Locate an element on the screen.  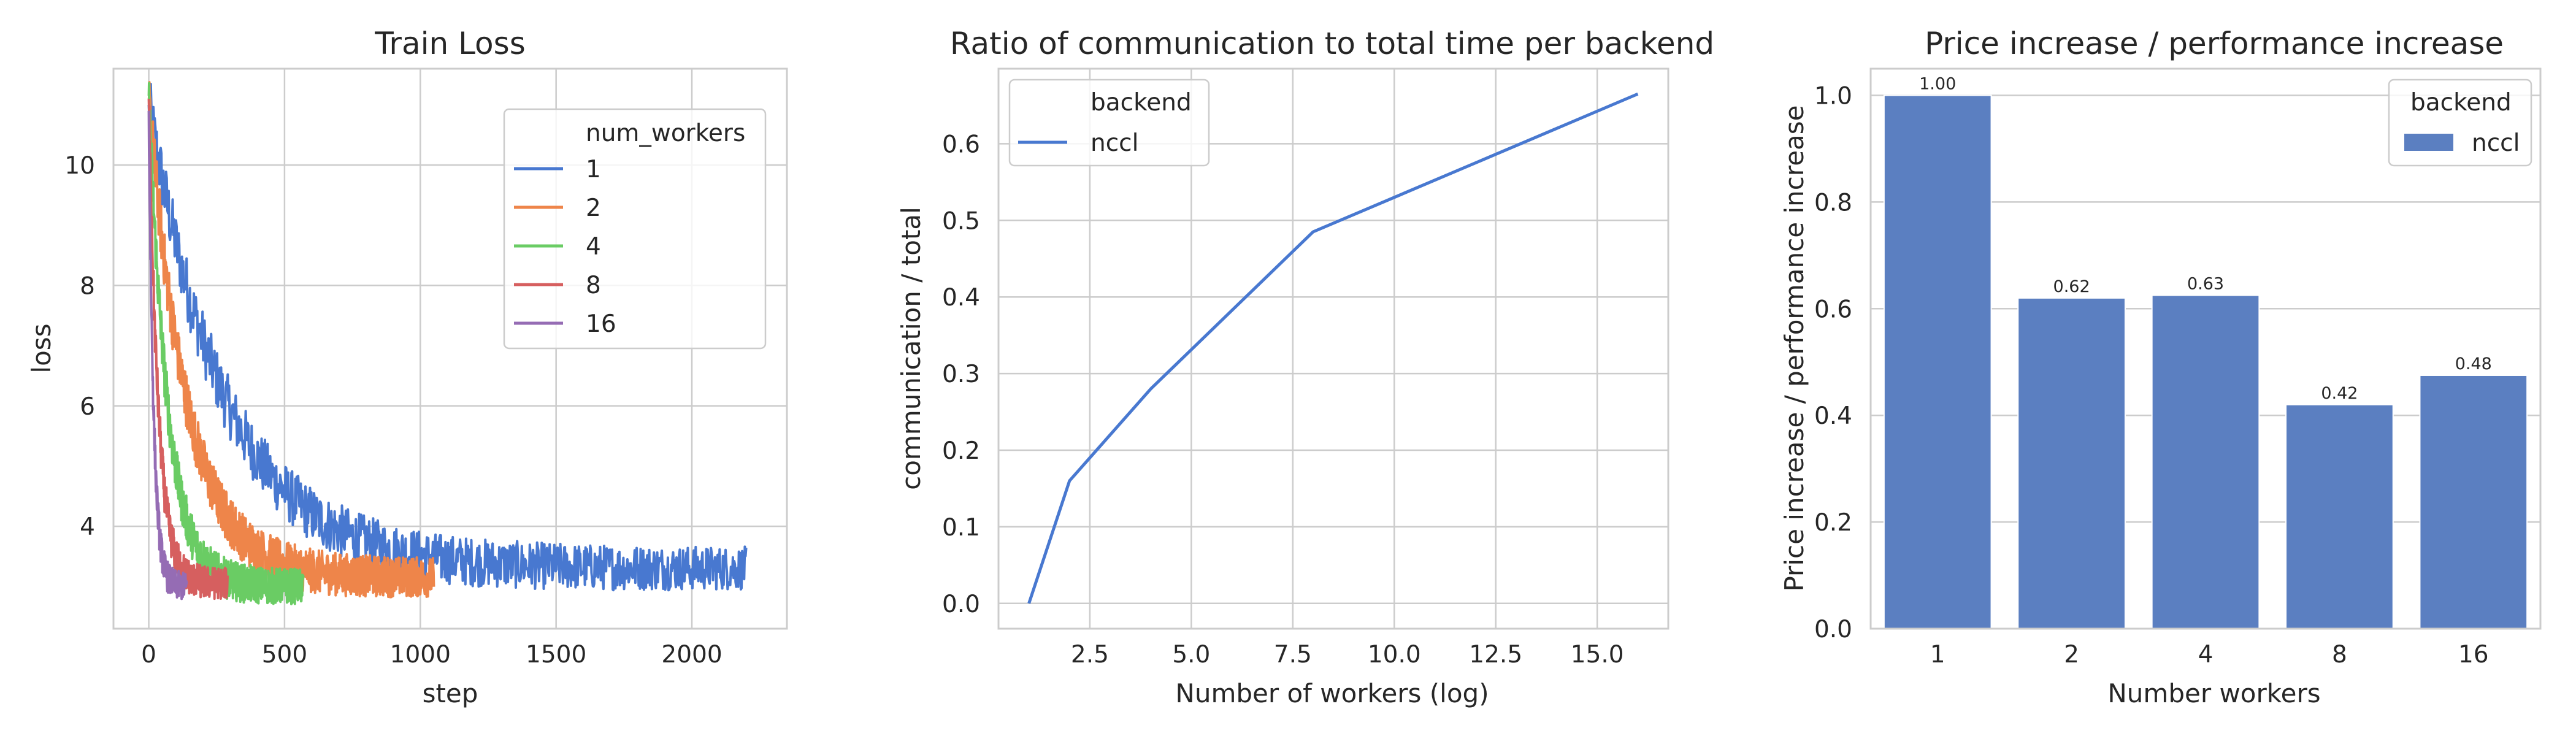
ratio-xtick: 7.5 is located at coordinates (1293, 655).